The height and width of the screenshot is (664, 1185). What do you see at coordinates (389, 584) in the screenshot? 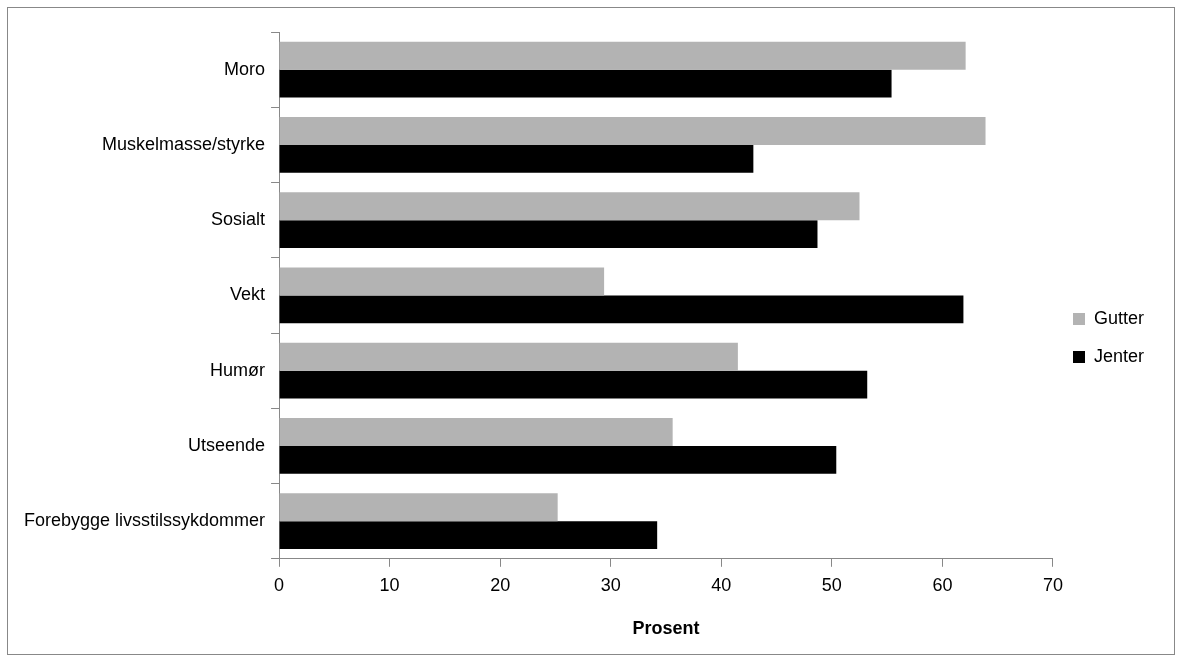
I see `x-tick-label: 10` at bounding box center [389, 584].